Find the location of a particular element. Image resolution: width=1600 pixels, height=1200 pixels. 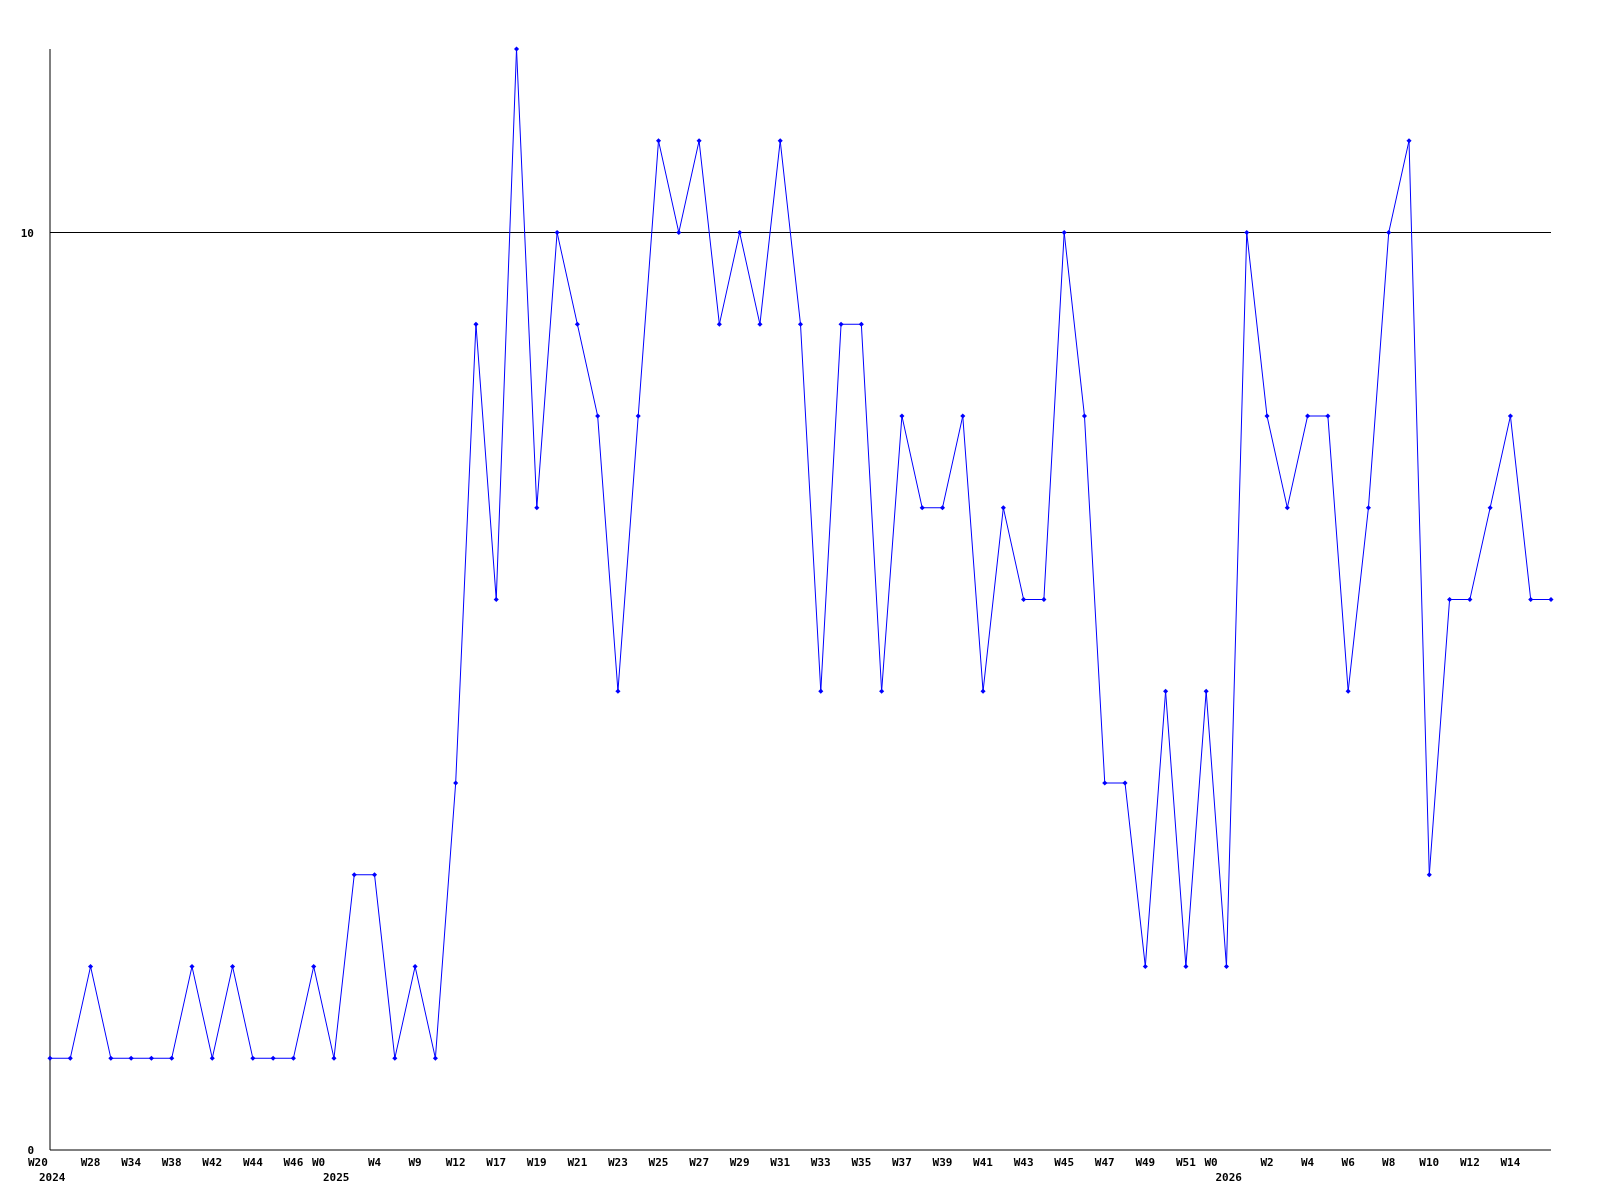

x-tick-label: W46 is located at coordinates (293, 1162).